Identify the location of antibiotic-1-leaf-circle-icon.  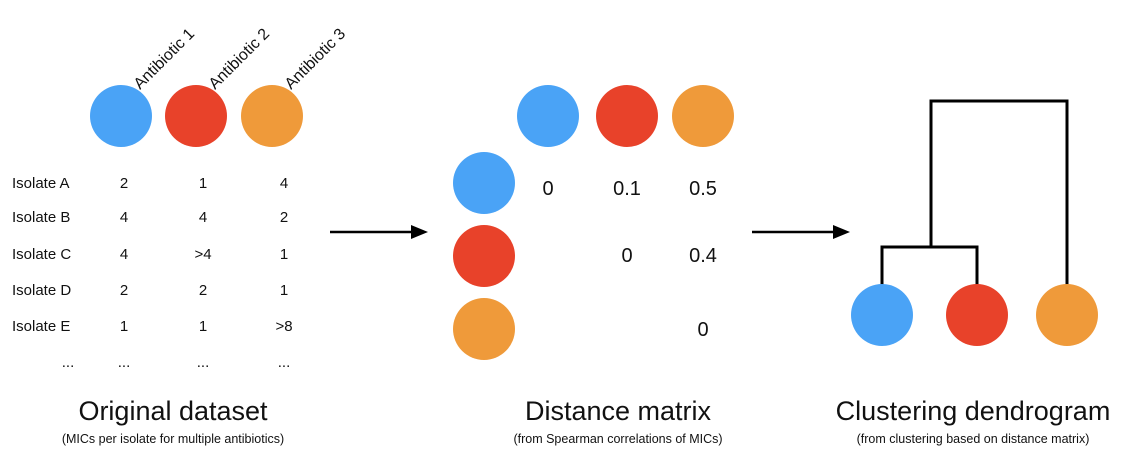
(882, 315).